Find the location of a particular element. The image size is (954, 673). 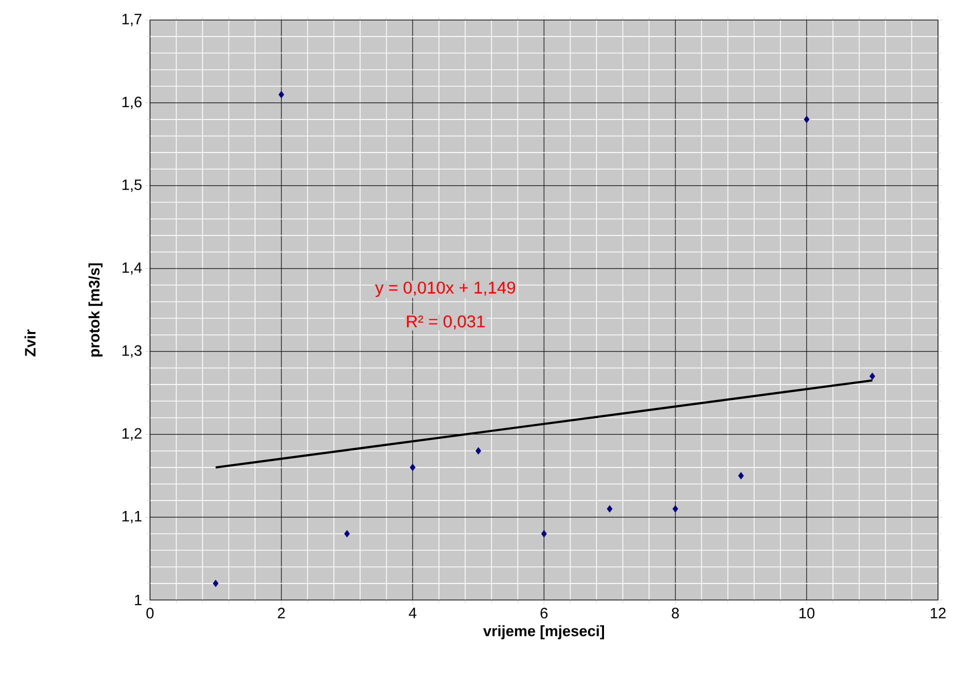

y-tick-label: 1,2 is located at coordinates (132, 434).